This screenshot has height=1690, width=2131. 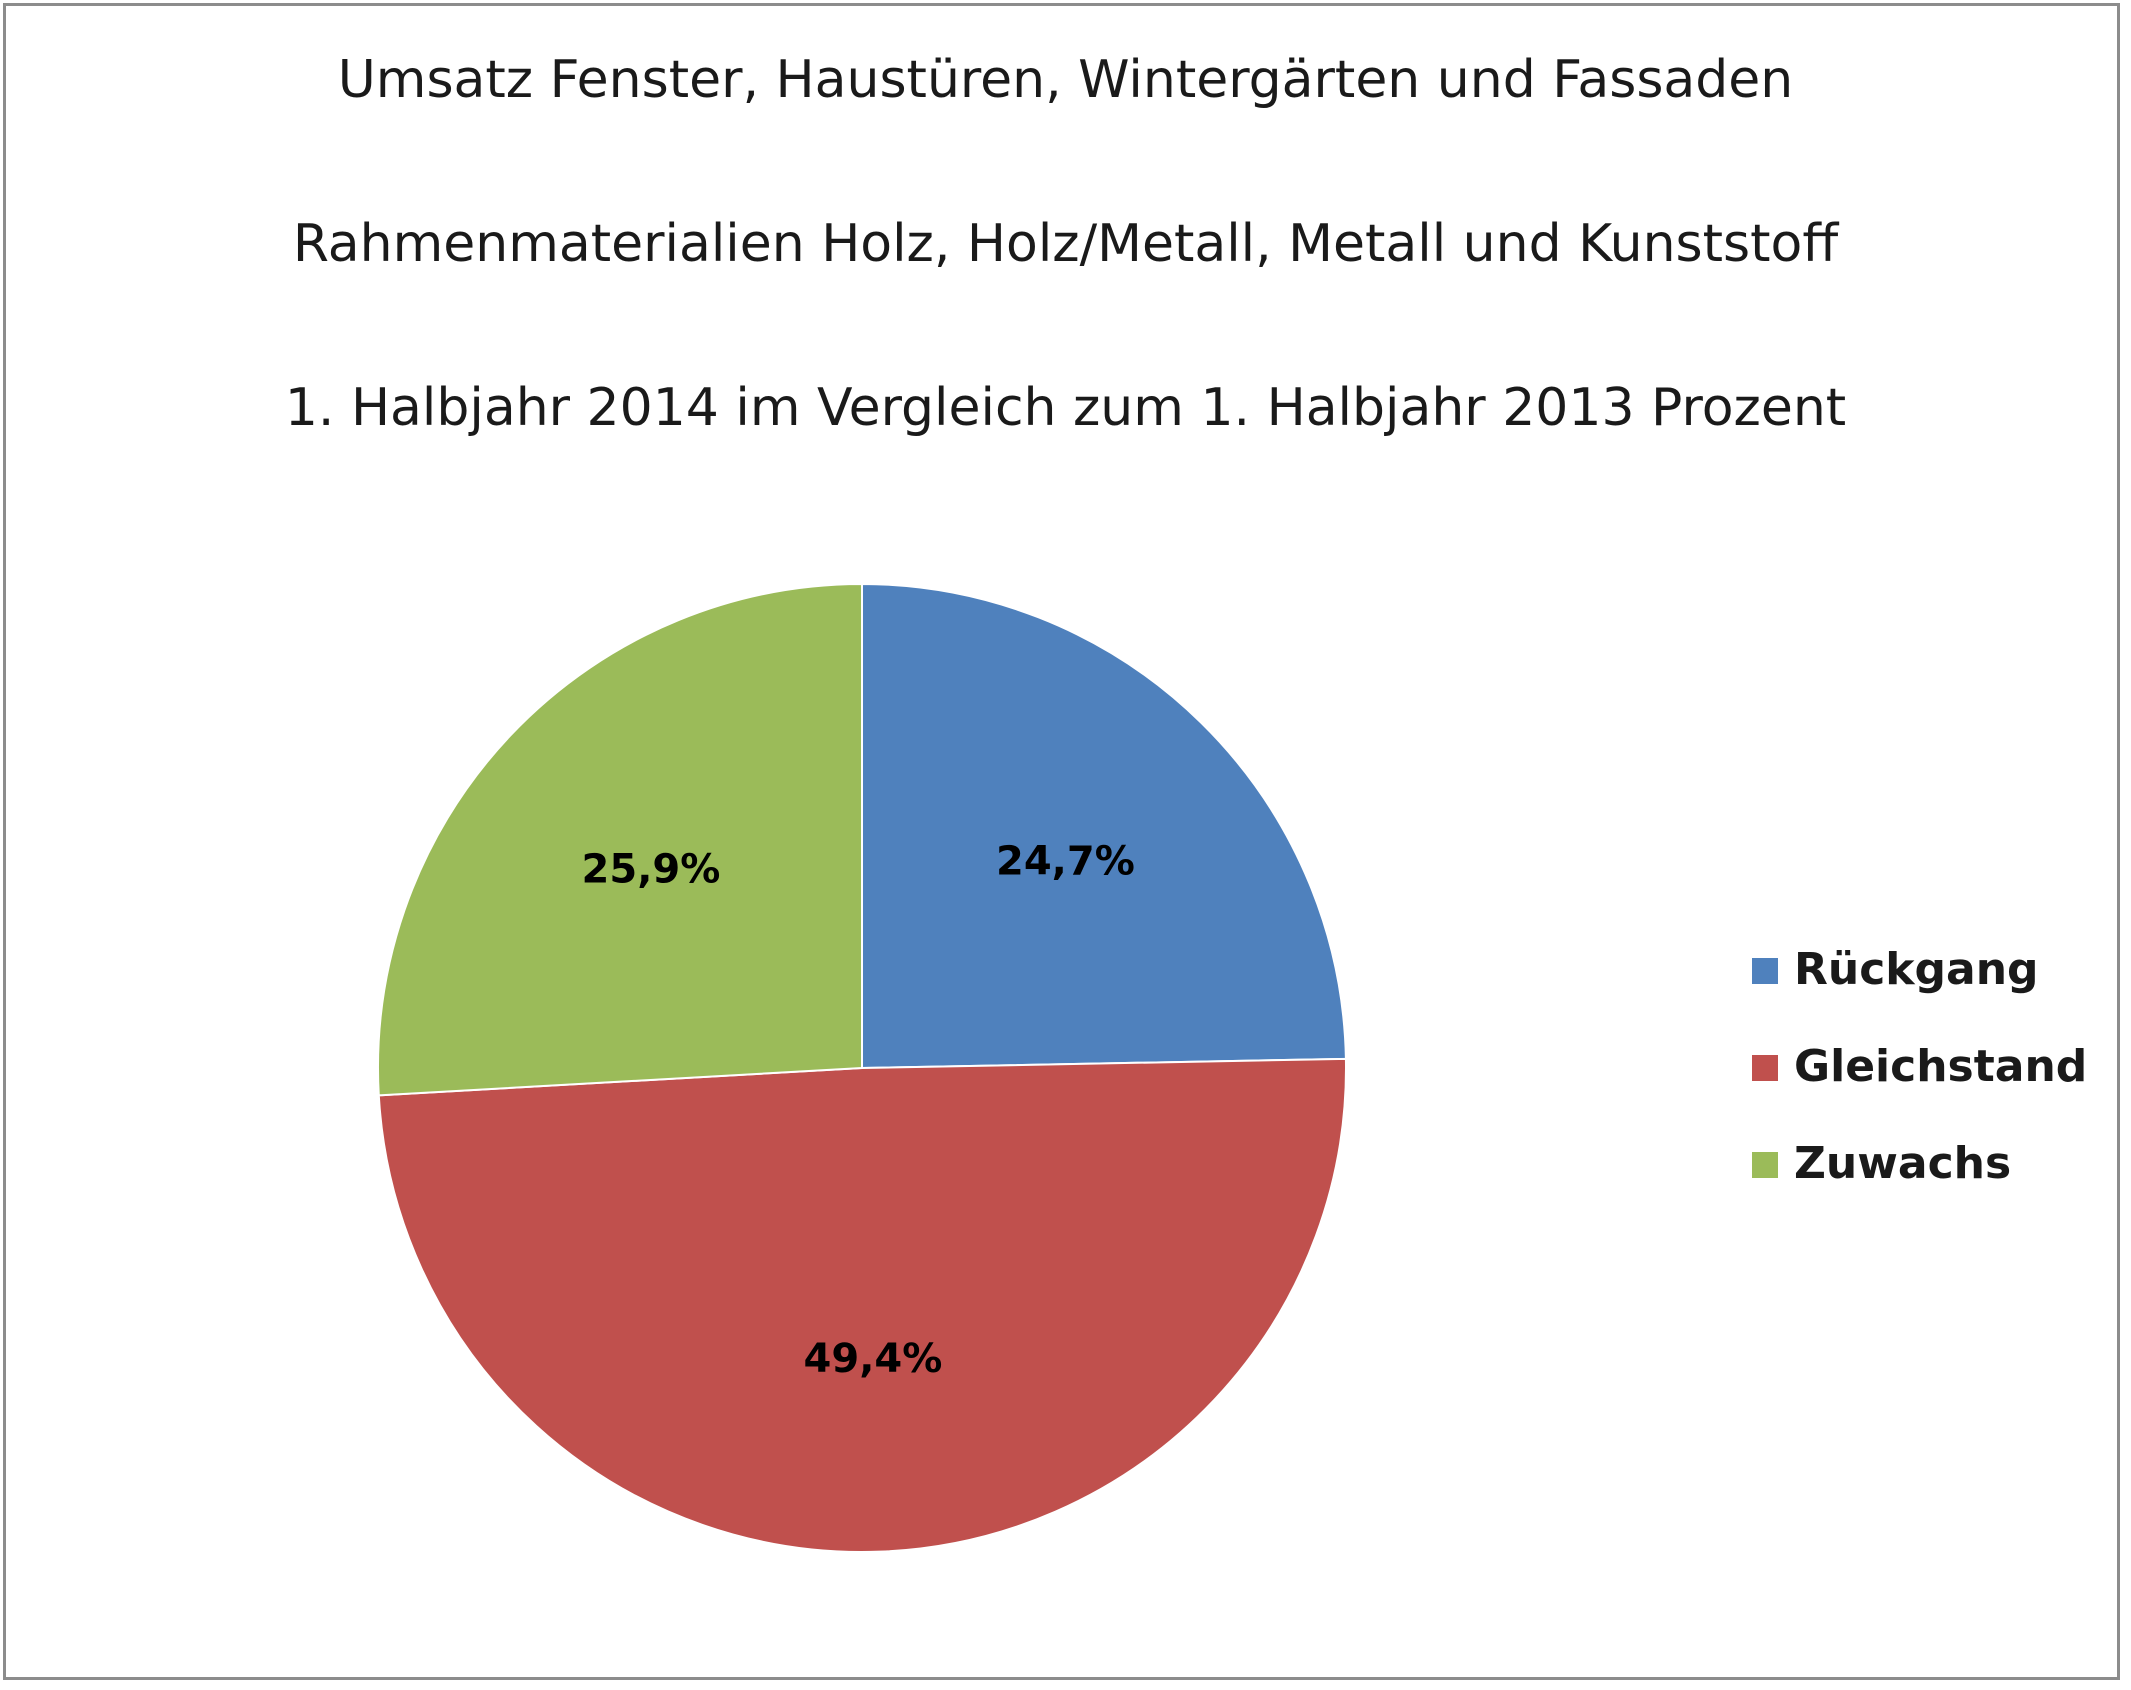 I want to click on pie-data-labels: 24,7% 49,4% 25,9%, so click(x=858, y=1110).